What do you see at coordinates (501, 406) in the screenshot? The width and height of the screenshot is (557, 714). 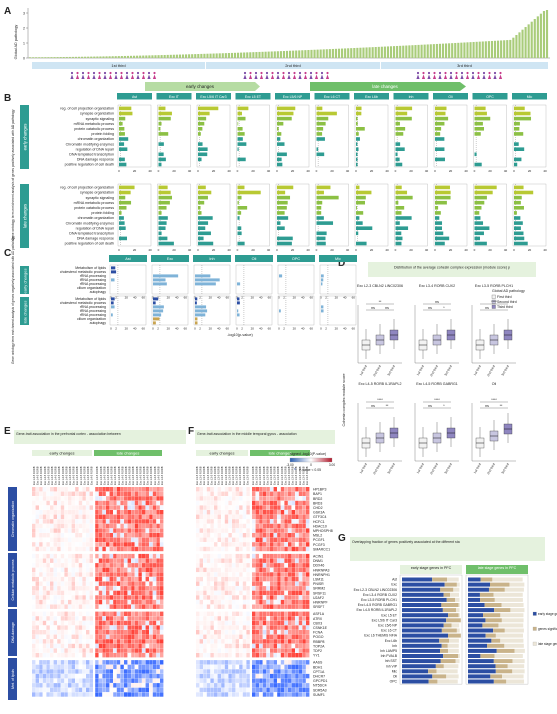 I see `panelD-sig-label: **` at bounding box center [501, 406].